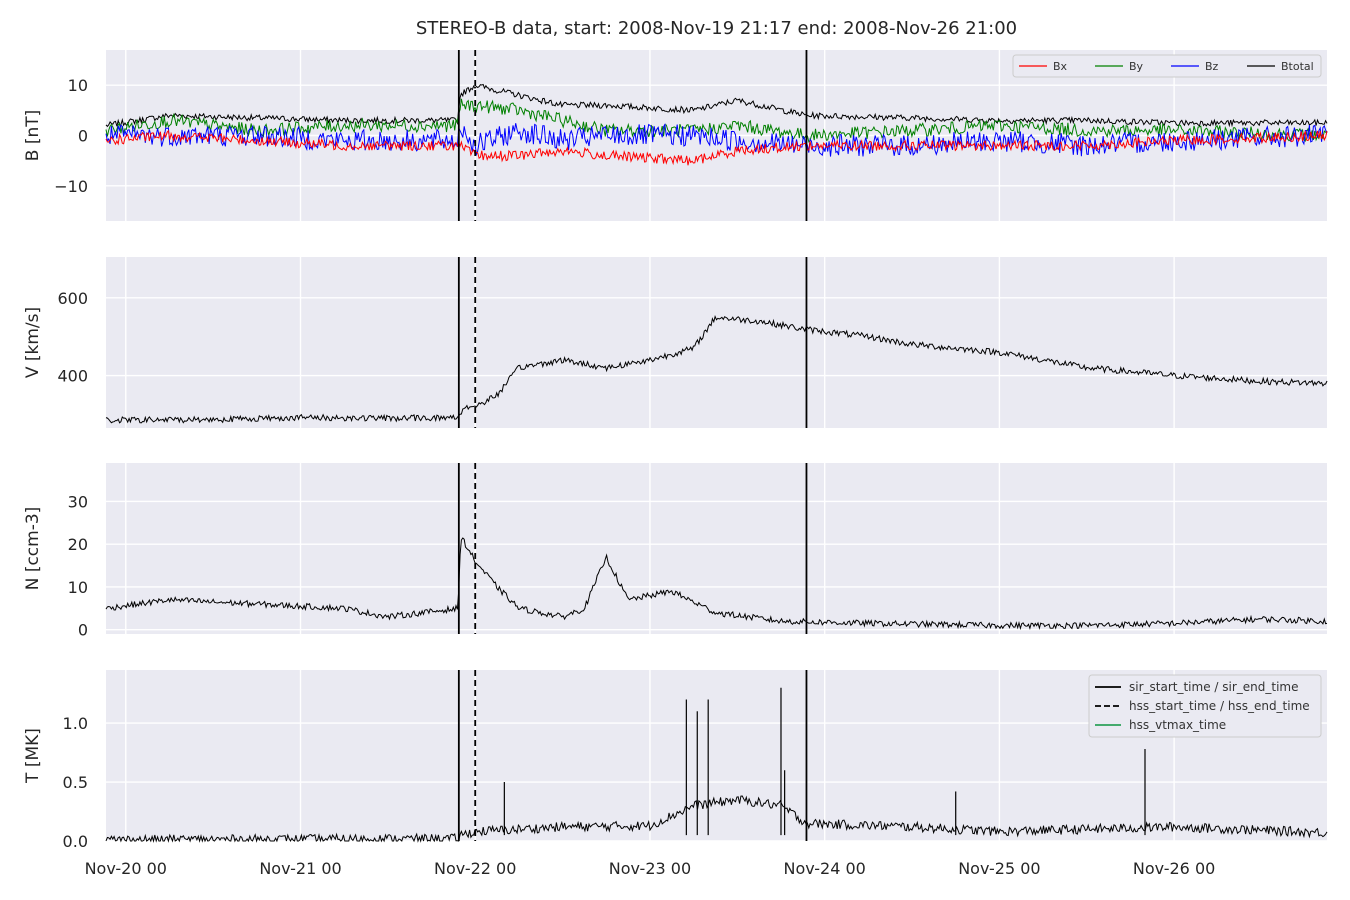 The image size is (1350, 900). What do you see at coordinates (72, 298) in the screenshot?
I see `y-tick-label: 600` at bounding box center [72, 298].